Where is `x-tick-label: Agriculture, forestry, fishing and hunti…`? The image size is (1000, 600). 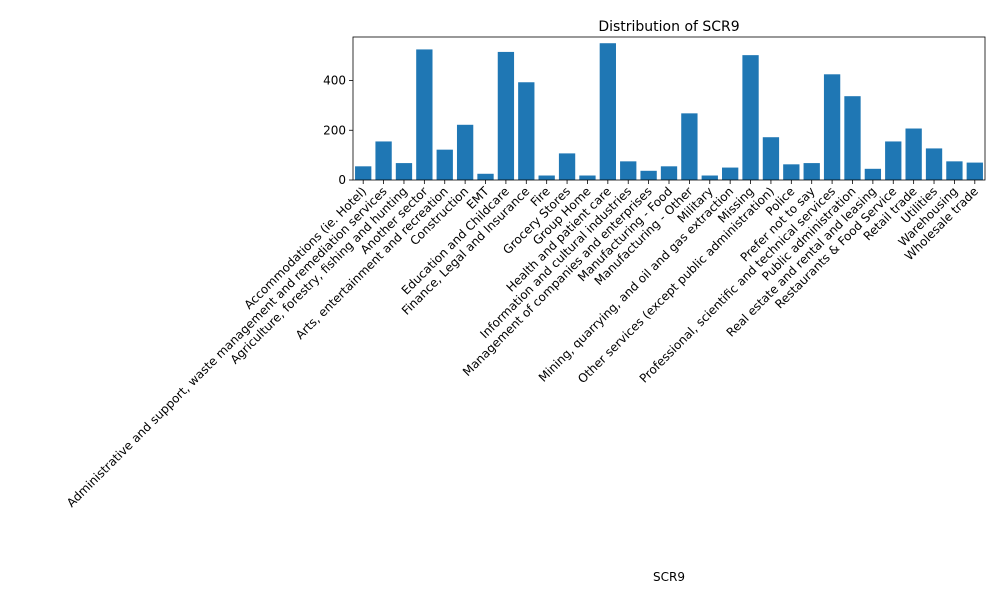 x-tick-label: Agriculture, forestry, fishing and hunti… is located at coordinates (319, 275).